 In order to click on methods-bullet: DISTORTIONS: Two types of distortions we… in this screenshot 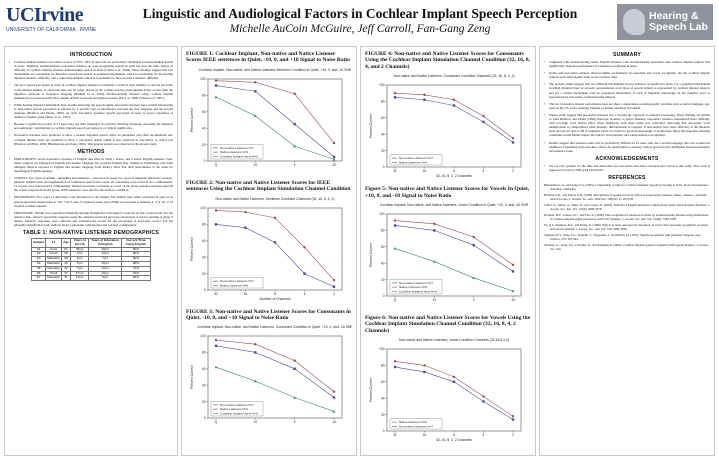, I will do `click(91, 201)`.